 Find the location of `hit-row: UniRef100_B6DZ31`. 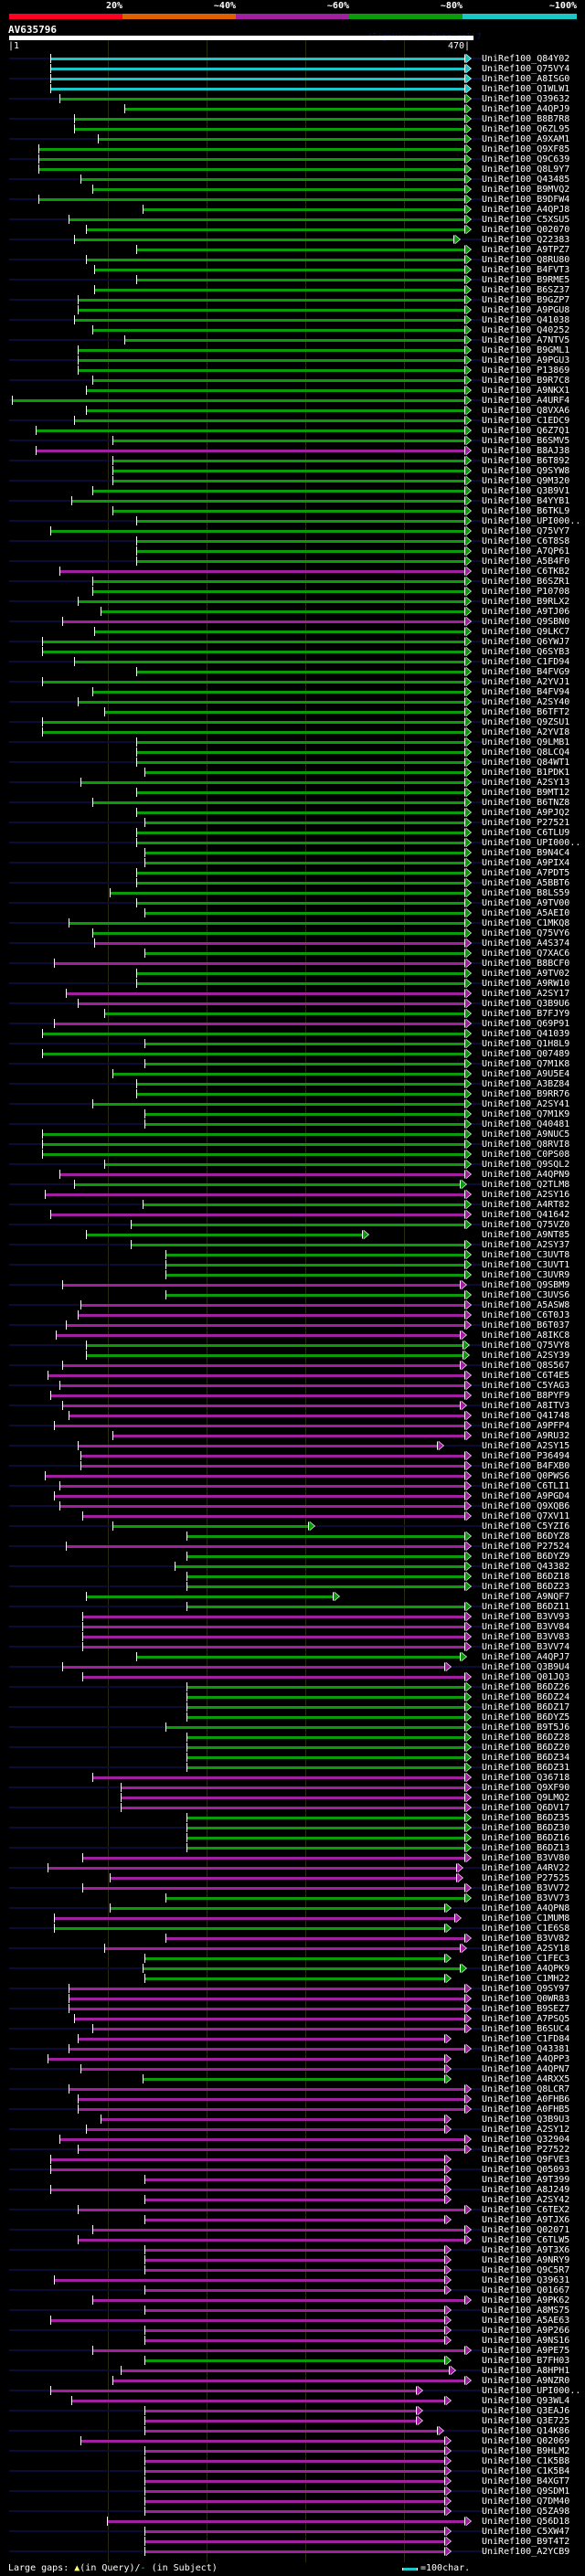

hit-row: UniRef100_B6DZ31 is located at coordinates (293, 1768).